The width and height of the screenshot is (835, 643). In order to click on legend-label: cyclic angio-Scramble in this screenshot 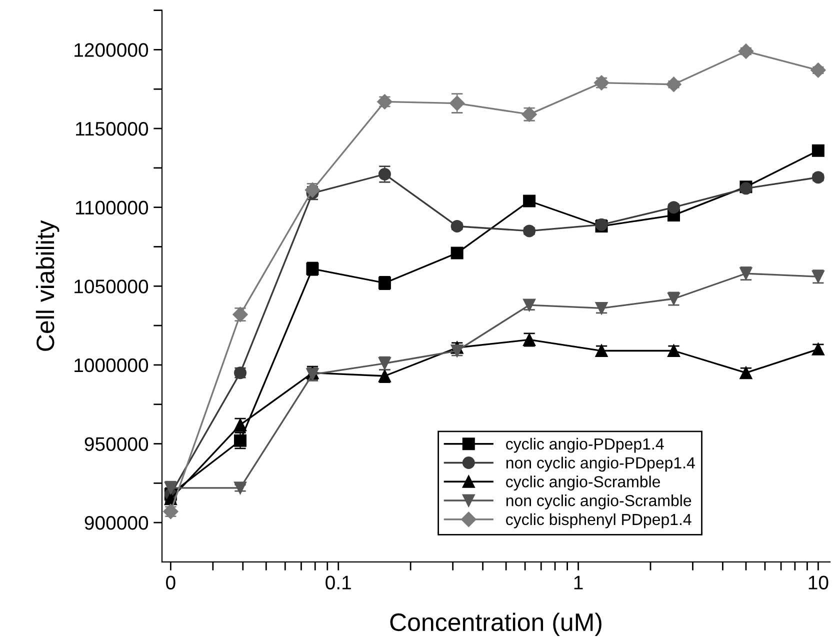, I will do `click(583, 483)`.